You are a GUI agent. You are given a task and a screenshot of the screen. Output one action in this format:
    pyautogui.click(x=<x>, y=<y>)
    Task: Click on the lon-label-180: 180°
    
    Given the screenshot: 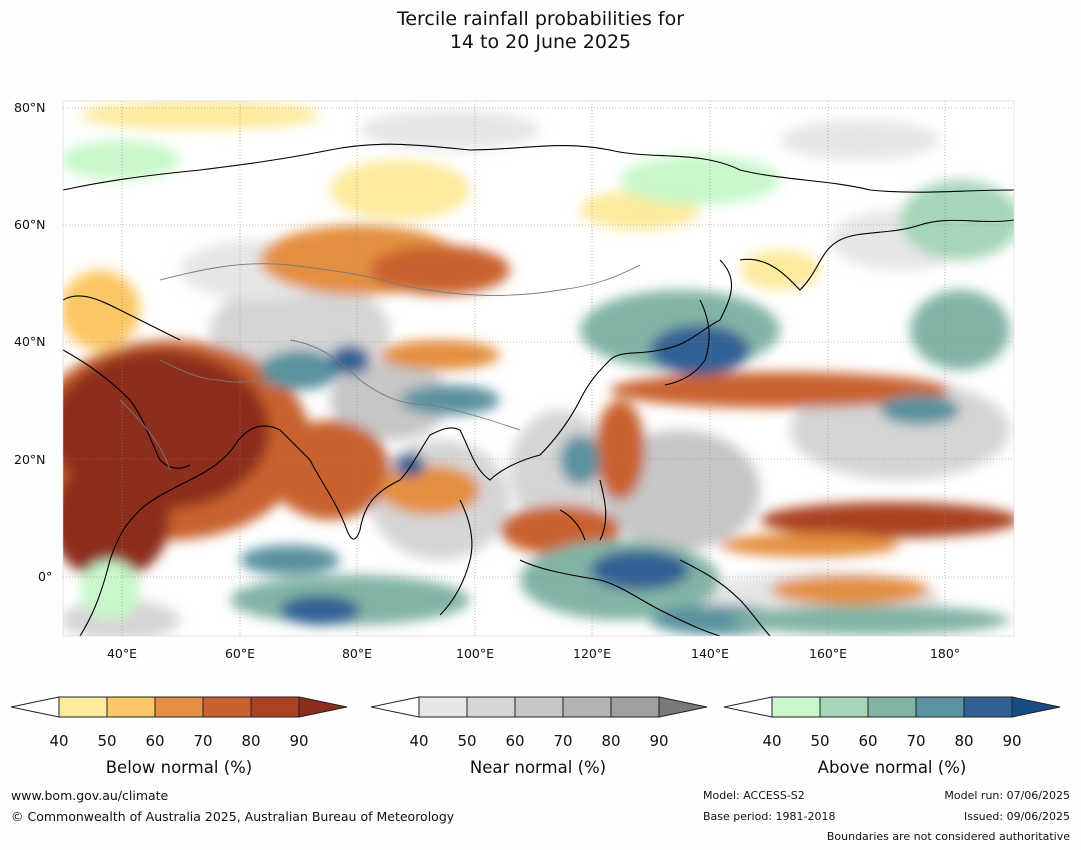 What is the action you would take?
    pyautogui.click(x=945, y=653)
    